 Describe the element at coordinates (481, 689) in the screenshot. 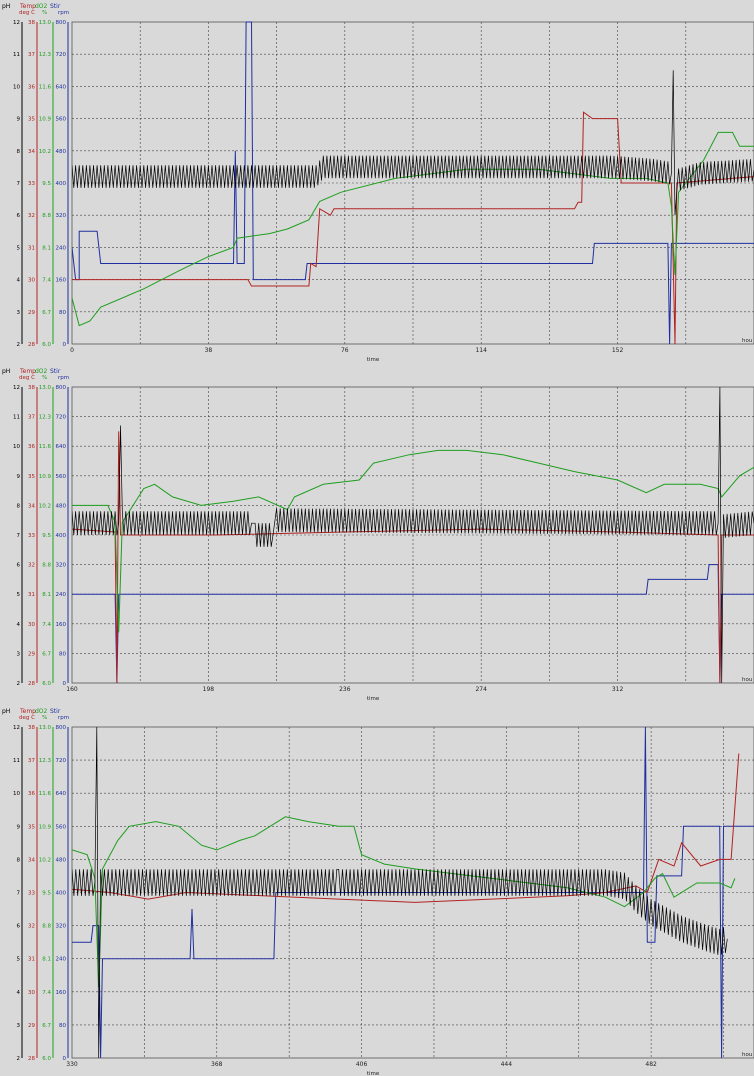

I see `x-tick-label: 274` at that location.